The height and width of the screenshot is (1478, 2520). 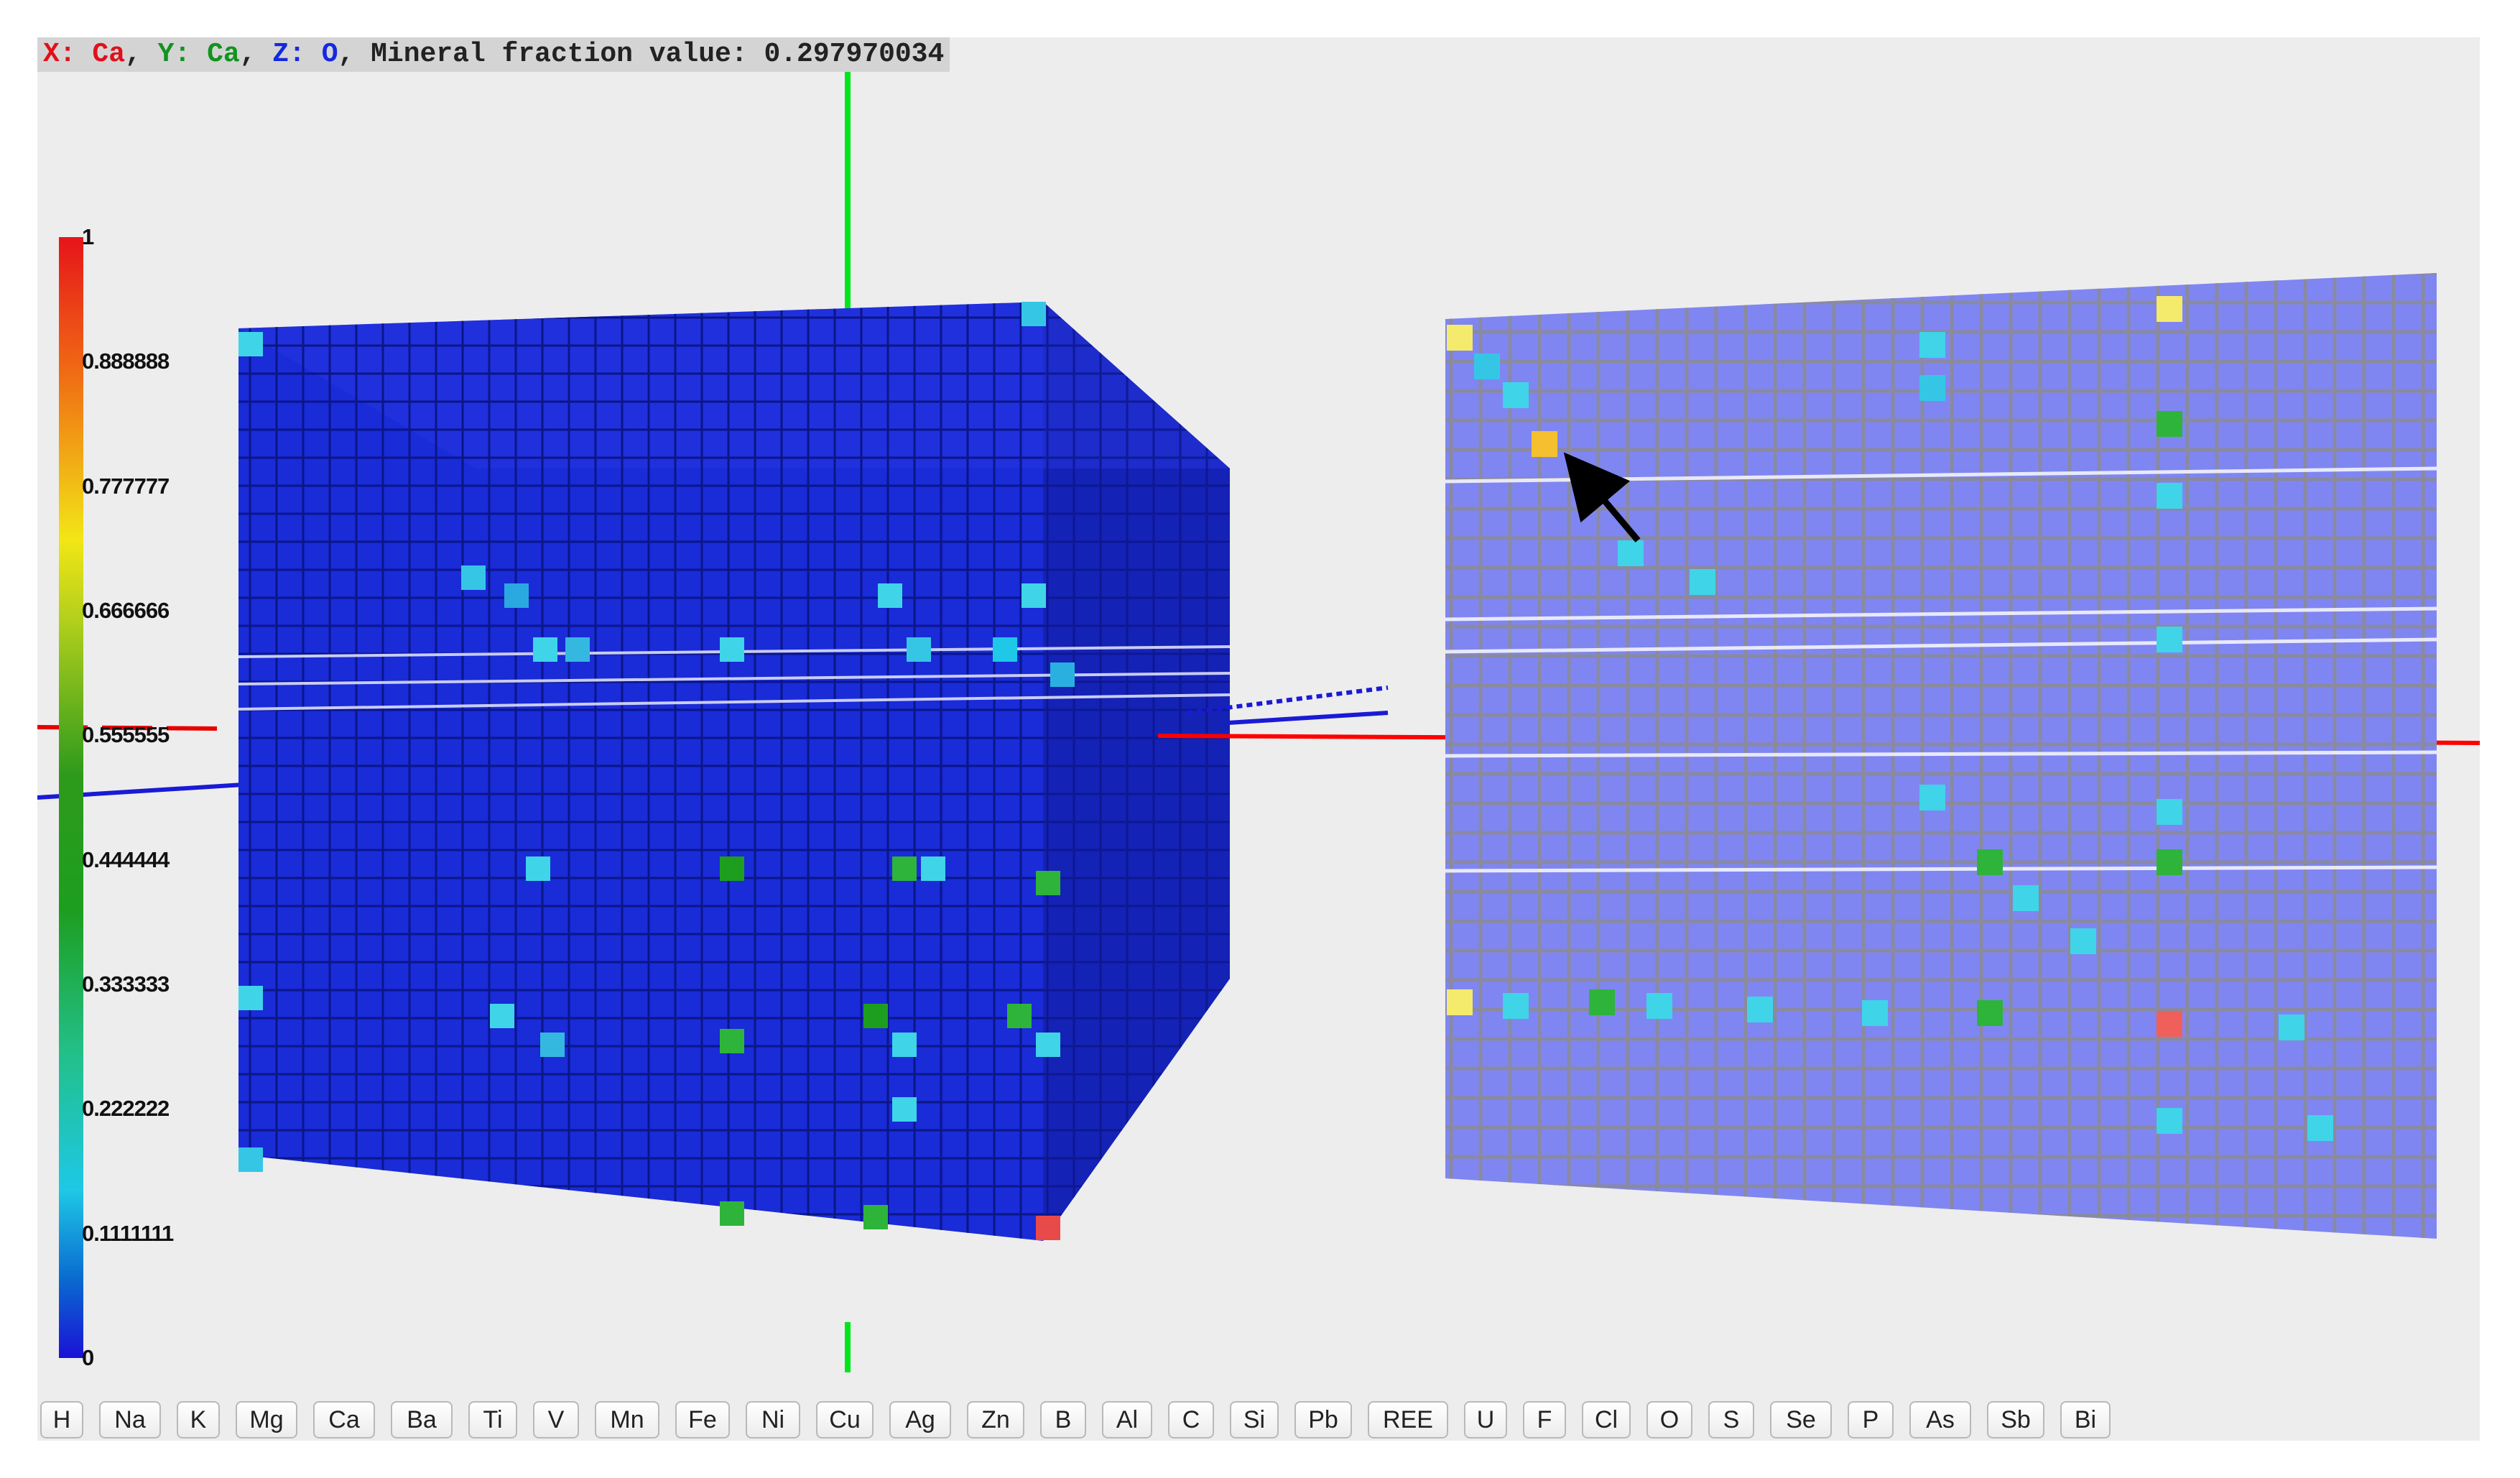 I want to click on colorbar-tick-label: 0.888888, so click(x=126, y=361).